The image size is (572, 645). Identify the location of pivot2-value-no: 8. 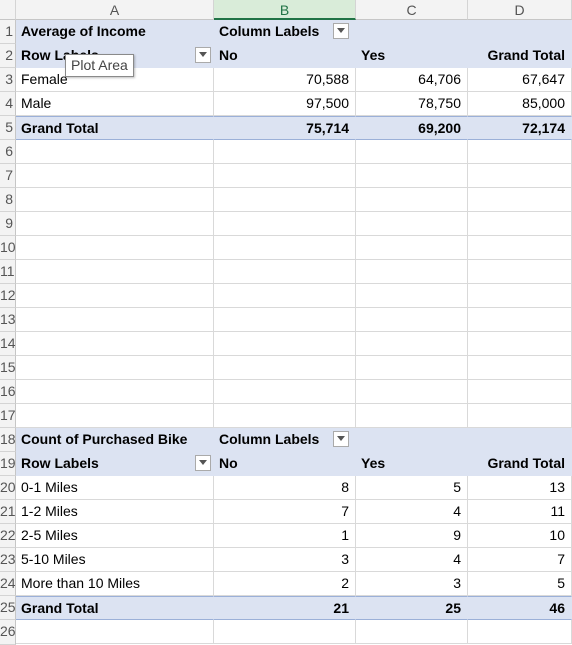
(285, 488).